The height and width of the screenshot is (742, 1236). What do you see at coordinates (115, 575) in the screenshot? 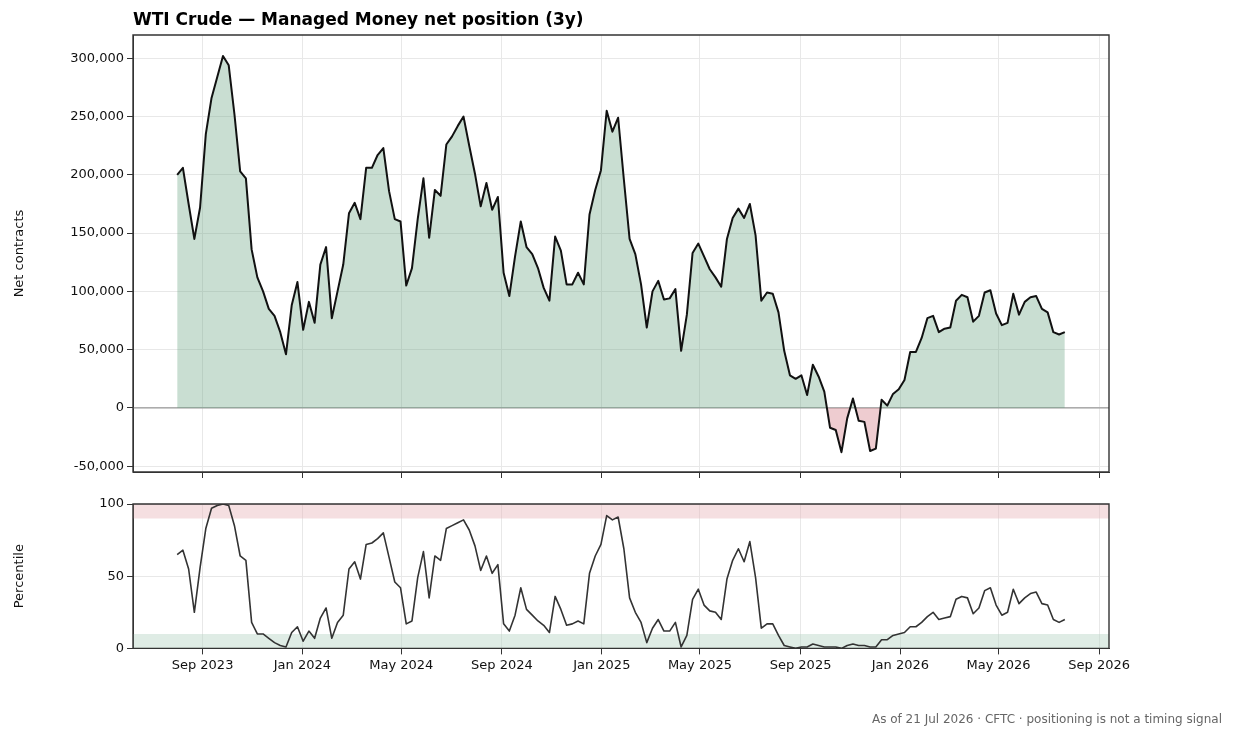
I see `y-tick-label: 50` at bounding box center [115, 575].